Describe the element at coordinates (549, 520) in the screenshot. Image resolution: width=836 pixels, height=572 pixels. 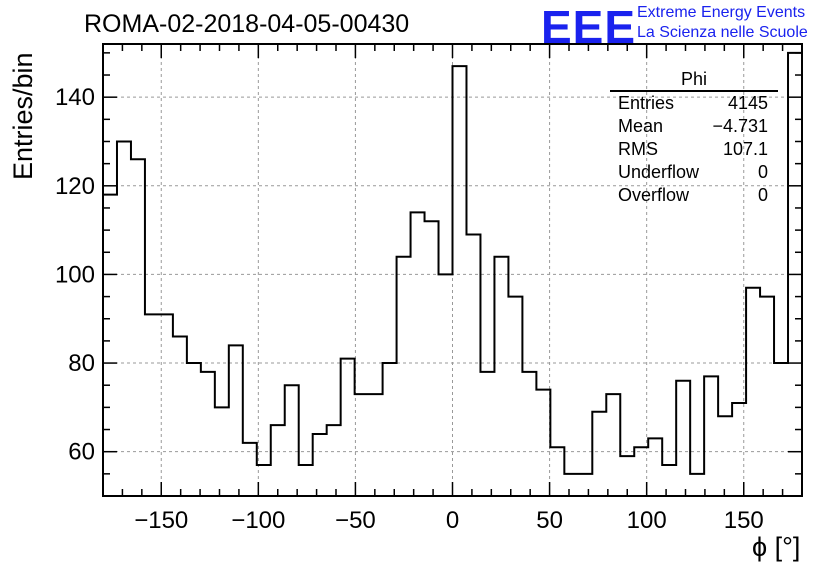
I see `x-tick-label: 50` at that location.